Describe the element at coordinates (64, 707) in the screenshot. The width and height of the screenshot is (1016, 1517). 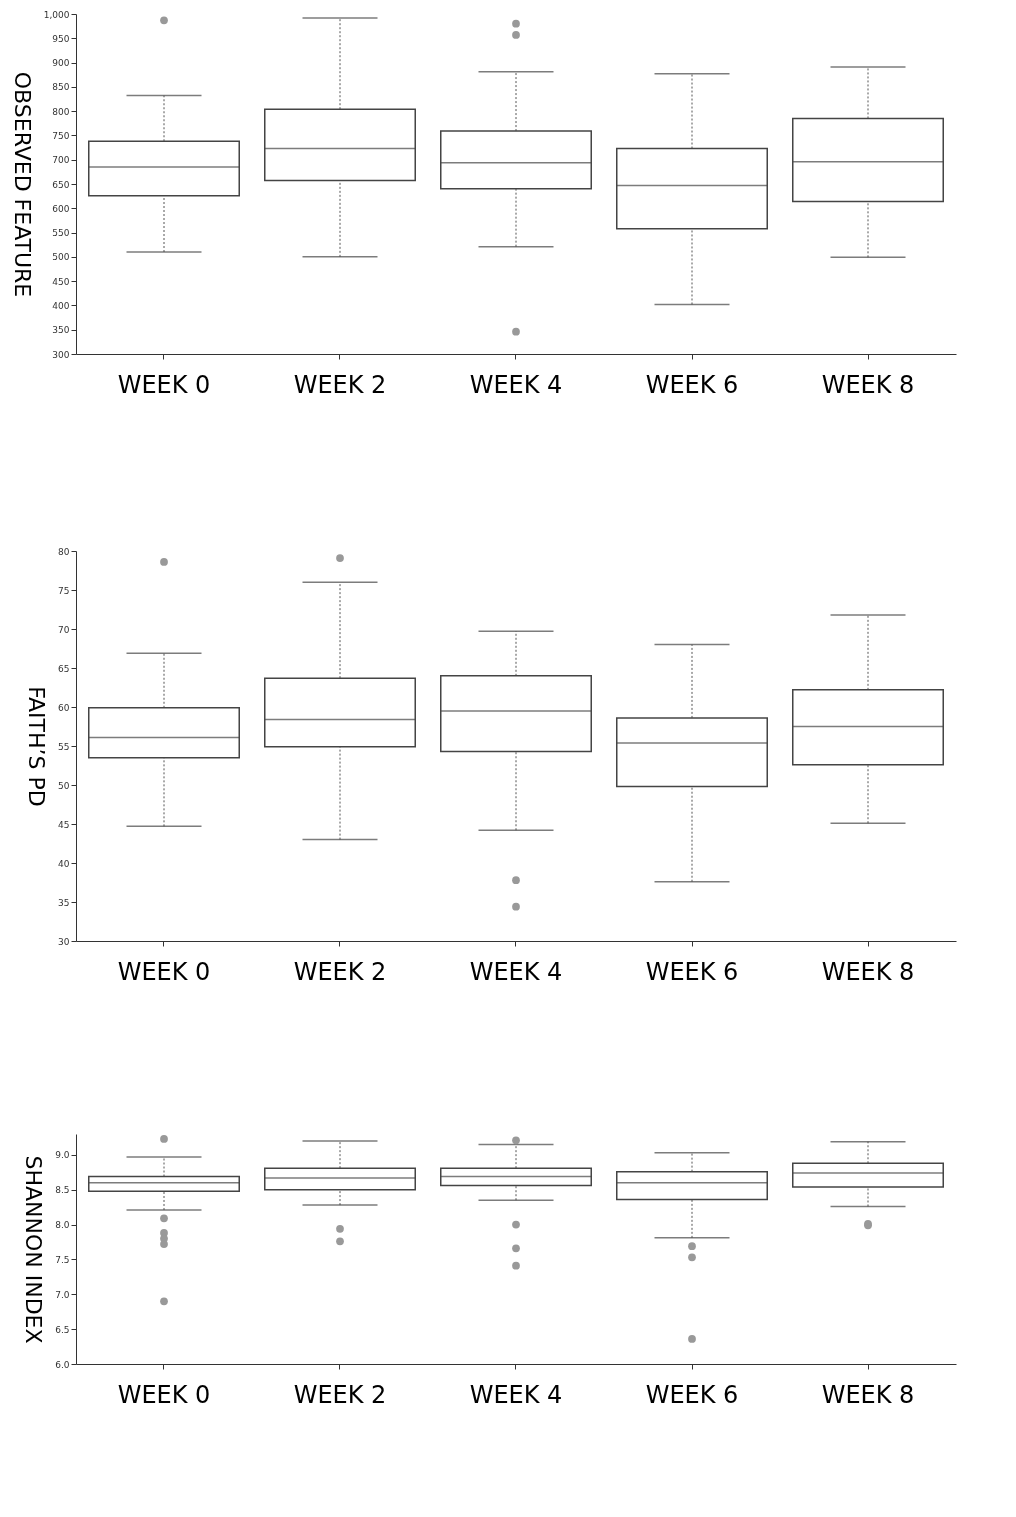
I see `y-tick-label: 60` at that location.